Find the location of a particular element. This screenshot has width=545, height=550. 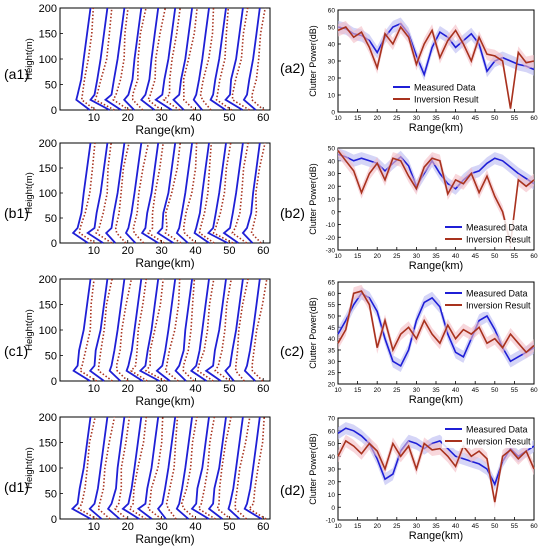

y-axis-label: Clutter Power(dB) is located at coordinates (313, 333).